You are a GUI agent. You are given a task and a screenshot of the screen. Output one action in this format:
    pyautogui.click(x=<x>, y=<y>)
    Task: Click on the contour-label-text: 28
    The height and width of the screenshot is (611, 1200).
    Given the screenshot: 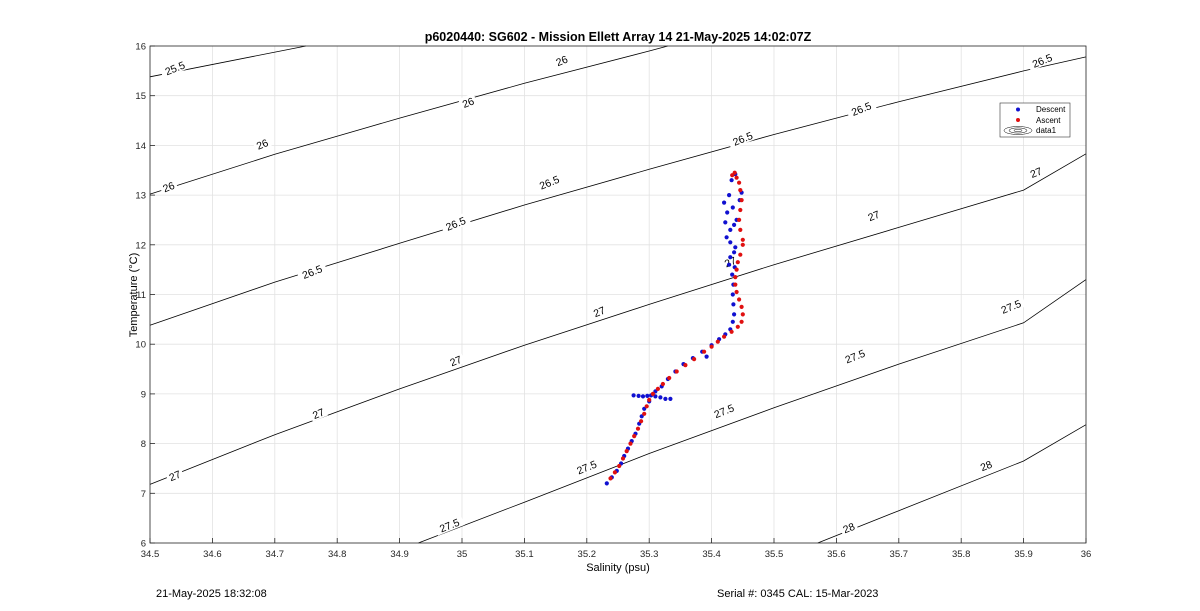 What is the action you would take?
    pyautogui.click(x=986, y=467)
    